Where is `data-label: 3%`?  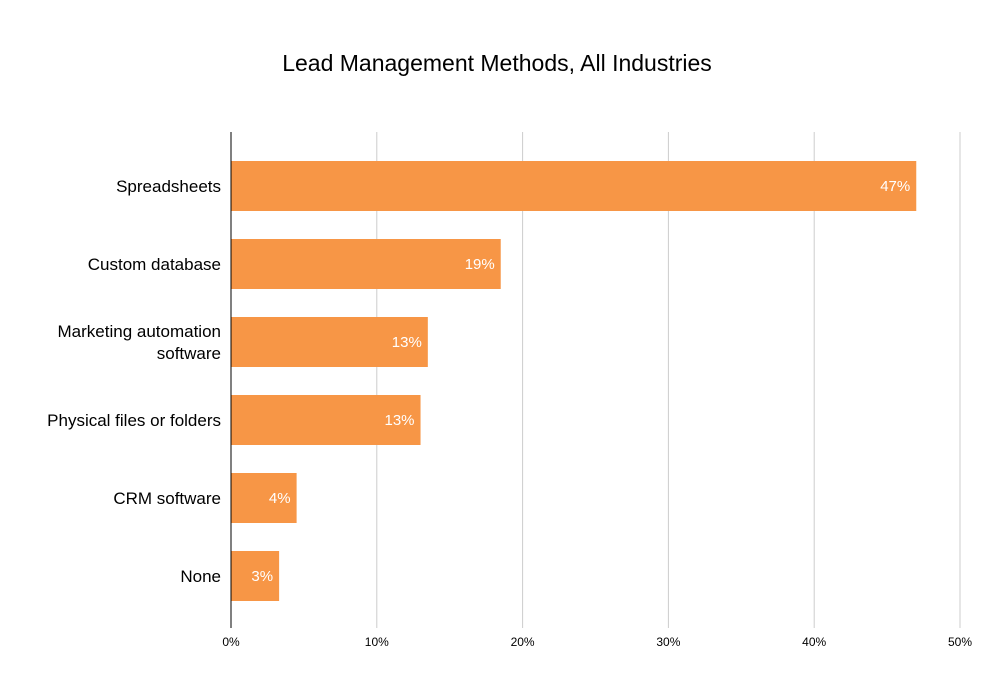
data-label: 3% is located at coordinates (262, 576).